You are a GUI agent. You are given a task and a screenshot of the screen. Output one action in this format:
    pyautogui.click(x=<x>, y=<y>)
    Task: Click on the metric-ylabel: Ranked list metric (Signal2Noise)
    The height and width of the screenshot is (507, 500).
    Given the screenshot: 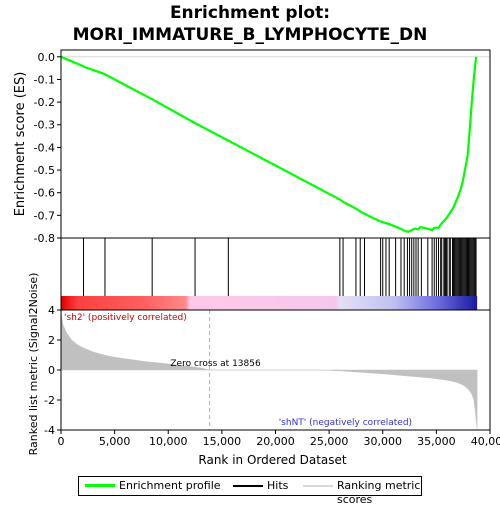 What is the action you would take?
    pyautogui.click(x=33, y=364)
    